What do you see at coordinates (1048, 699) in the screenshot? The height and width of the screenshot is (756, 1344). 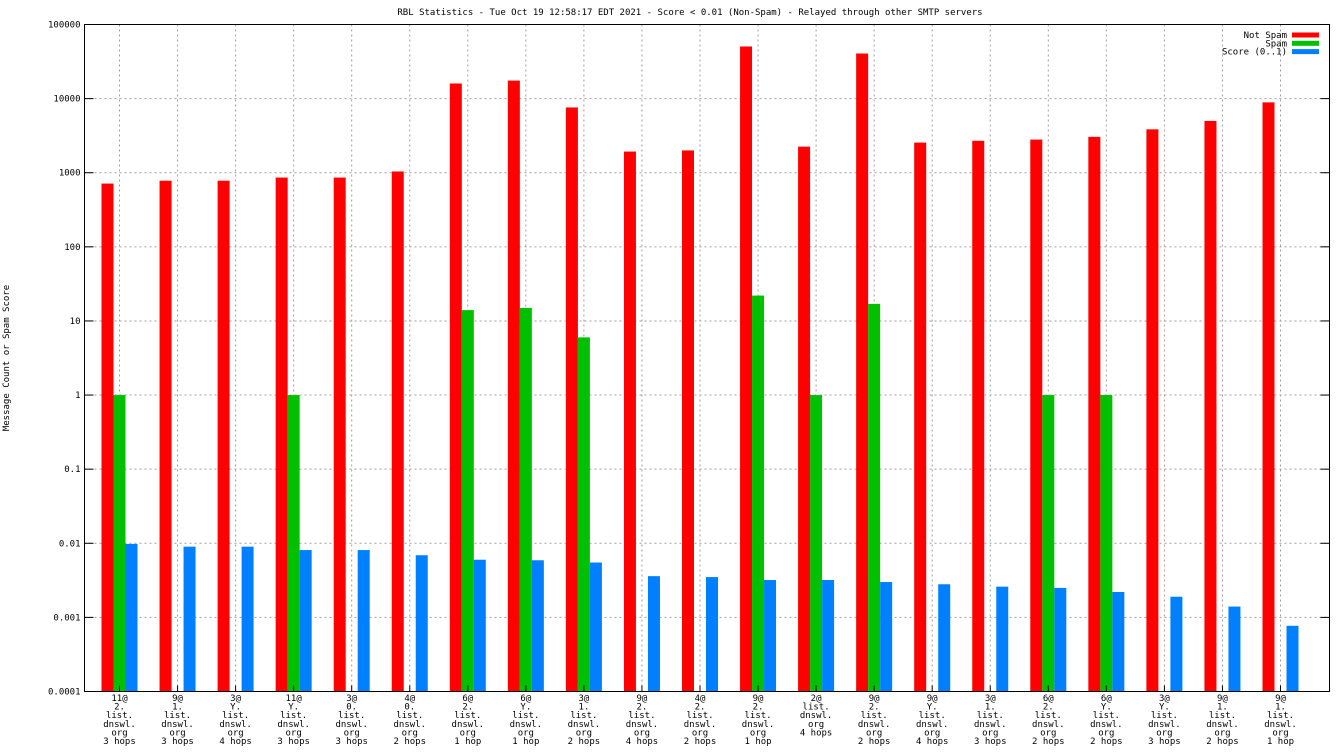 I see `x-tick-label: 6@` at bounding box center [1048, 699].